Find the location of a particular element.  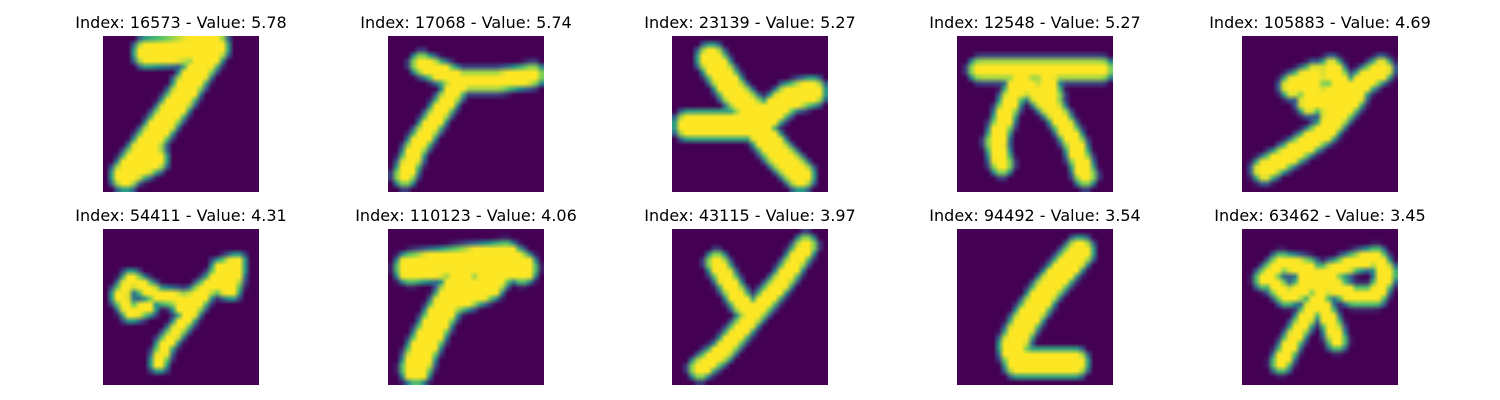

panel-title: Index: 17068 - Value: 5.74 is located at coordinates (466, 22).